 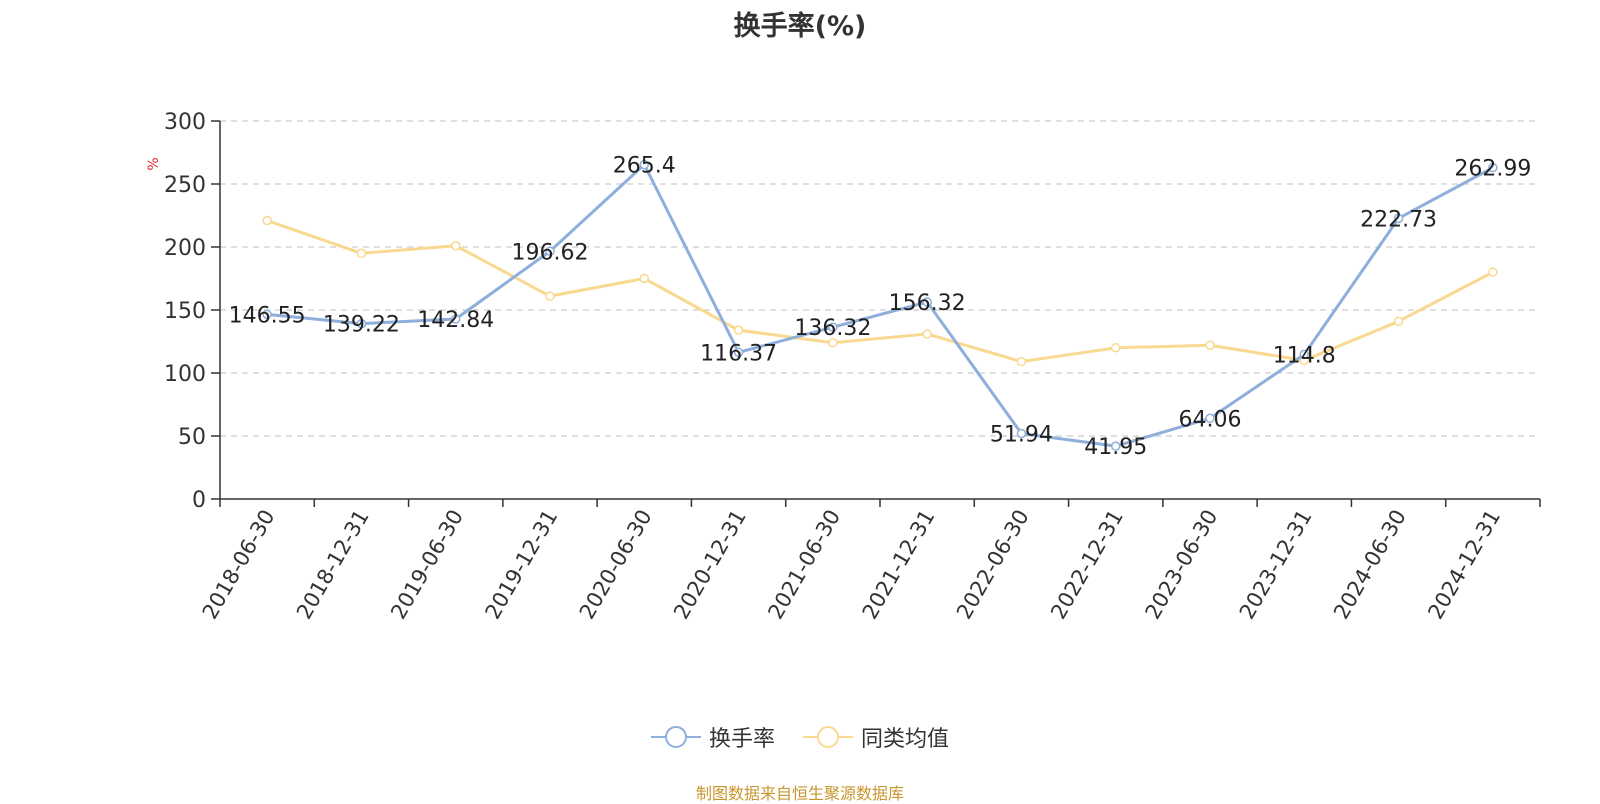 I want to click on x-tick-label: 2021-06-30, so click(x=804, y=565).